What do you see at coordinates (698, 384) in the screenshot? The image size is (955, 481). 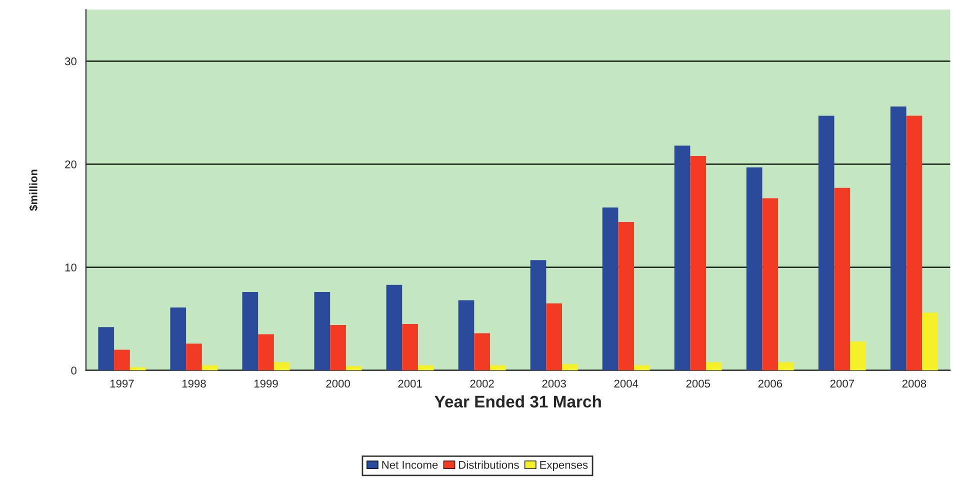 I see `x-tick-label: 2005` at bounding box center [698, 384].